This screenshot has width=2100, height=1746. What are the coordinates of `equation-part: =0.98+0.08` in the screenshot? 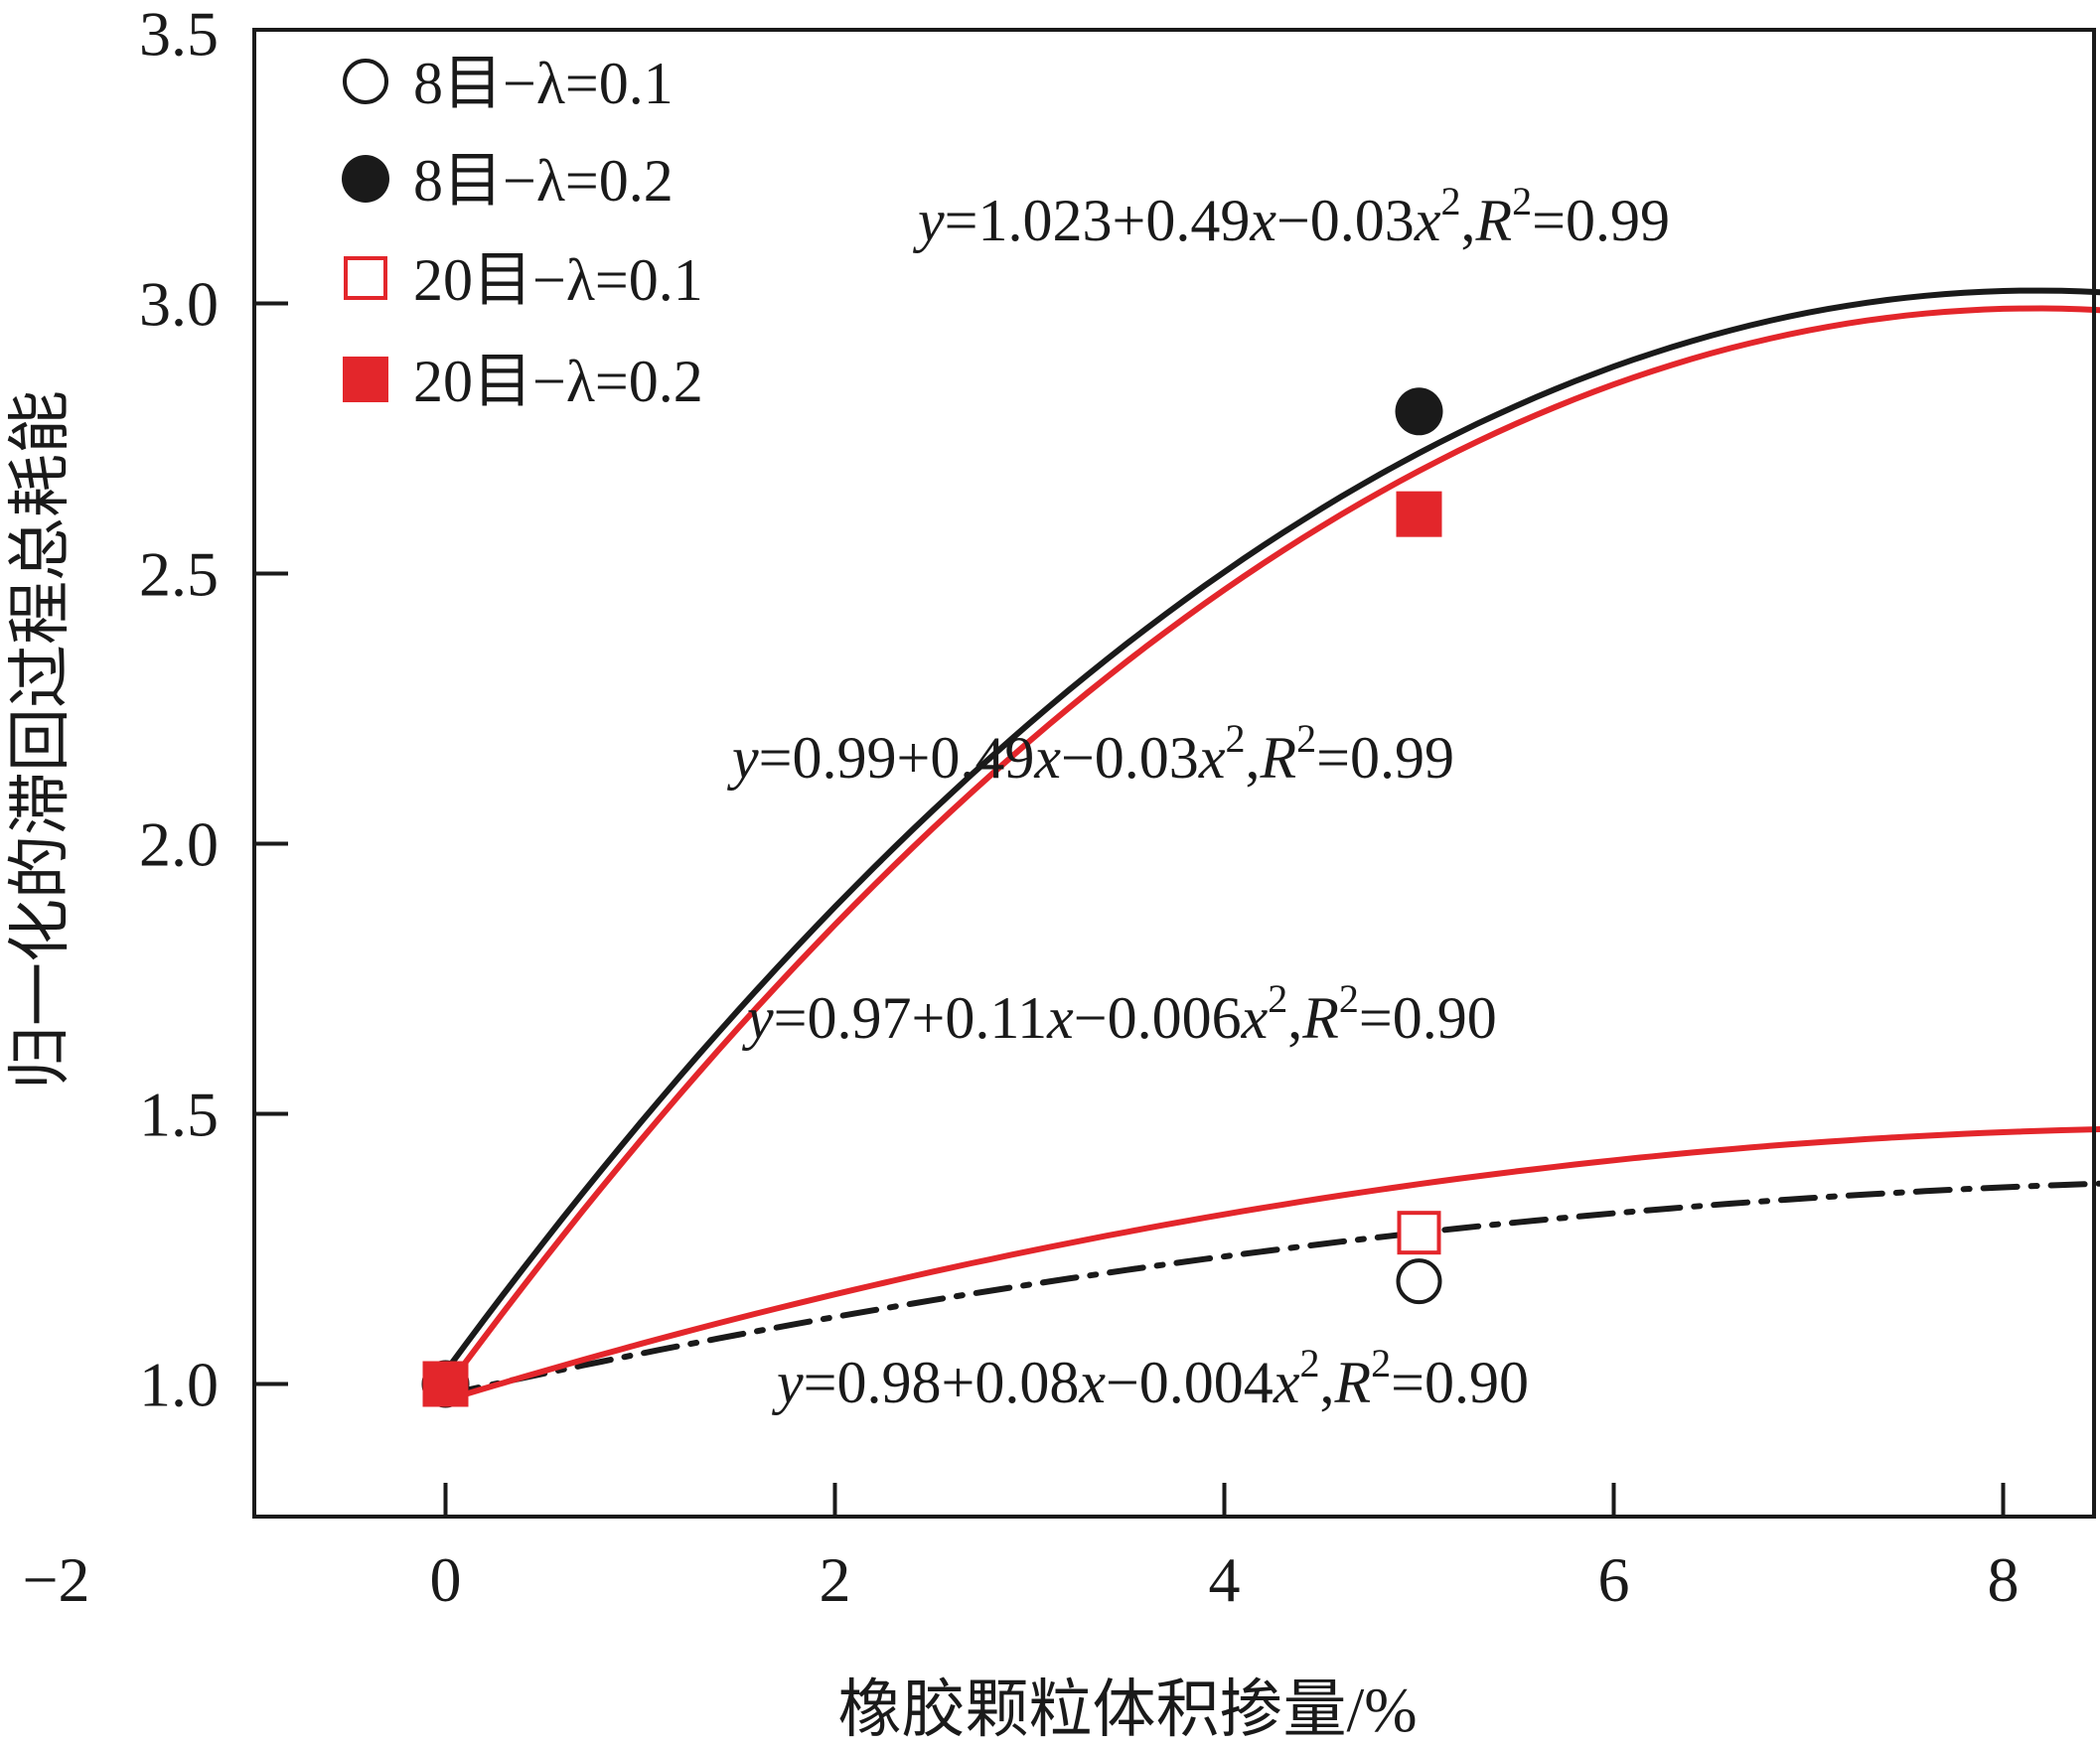 It's located at (942, 1382).